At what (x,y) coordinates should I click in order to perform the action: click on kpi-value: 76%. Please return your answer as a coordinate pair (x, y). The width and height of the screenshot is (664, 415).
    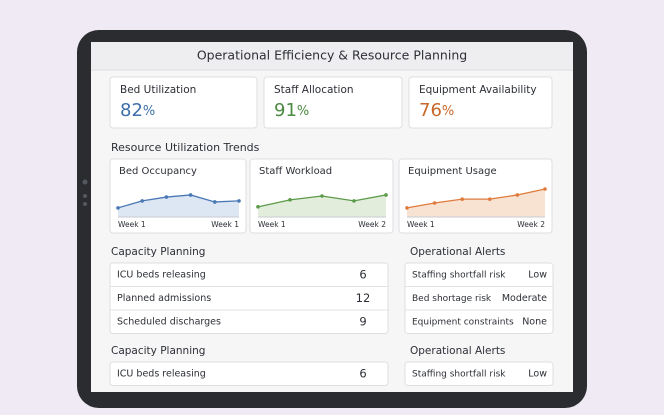
    Looking at the image, I should click on (436, 110).